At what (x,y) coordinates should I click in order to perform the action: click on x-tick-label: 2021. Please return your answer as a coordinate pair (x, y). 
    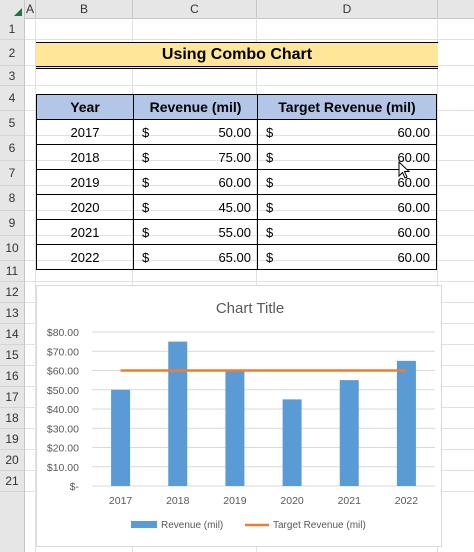
    Looking at the image, I should click on (350, 501).